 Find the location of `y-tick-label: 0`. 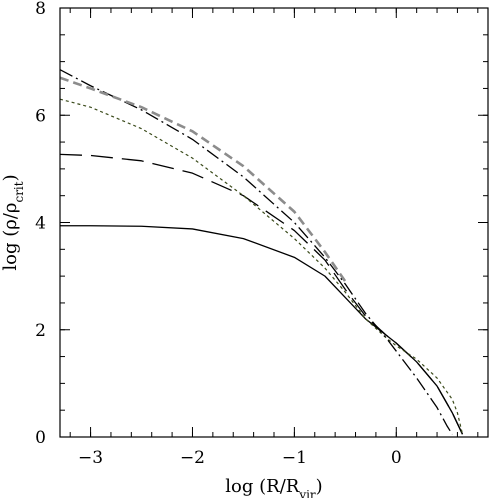

y-tick-label: 0 is located at coordinates (40, 438).